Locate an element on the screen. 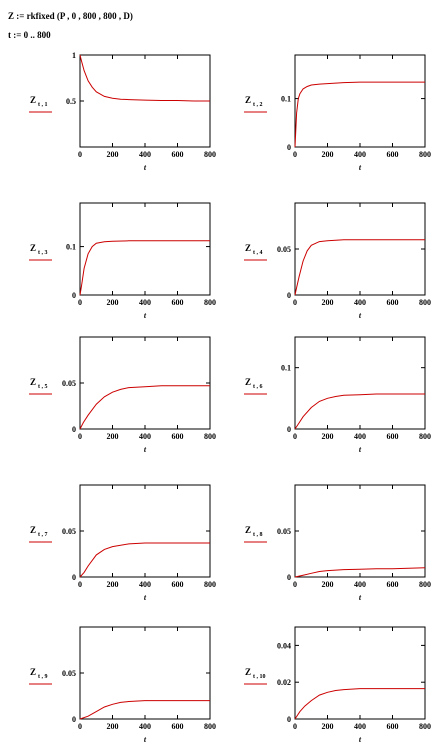  y-axis-label-subscript: t , 9 is located at coordinates (43, 677).